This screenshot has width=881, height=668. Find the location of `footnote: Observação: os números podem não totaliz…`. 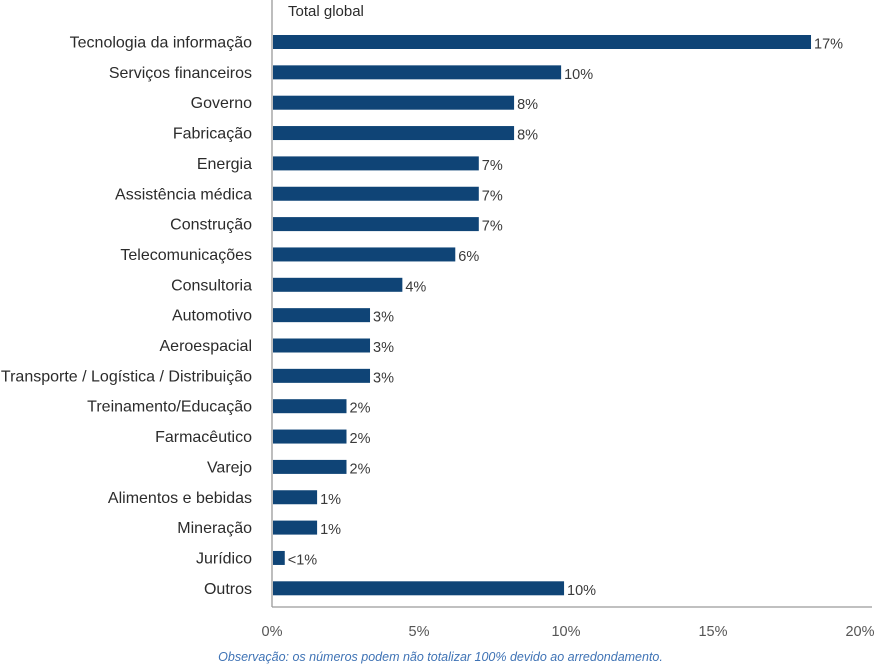

footnote: Observação: os números podem não totaliz… is located at coordinates (440, 657).